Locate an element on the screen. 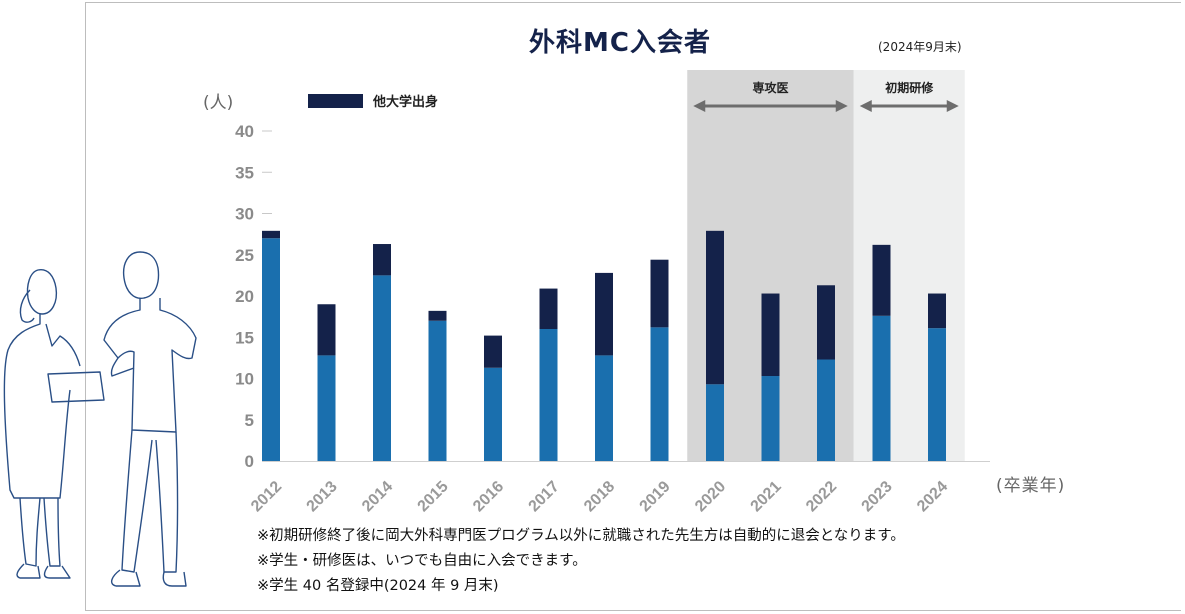 The image size is (1185, 614). y-tick-label: 40 is located at coordinates (244, 131).